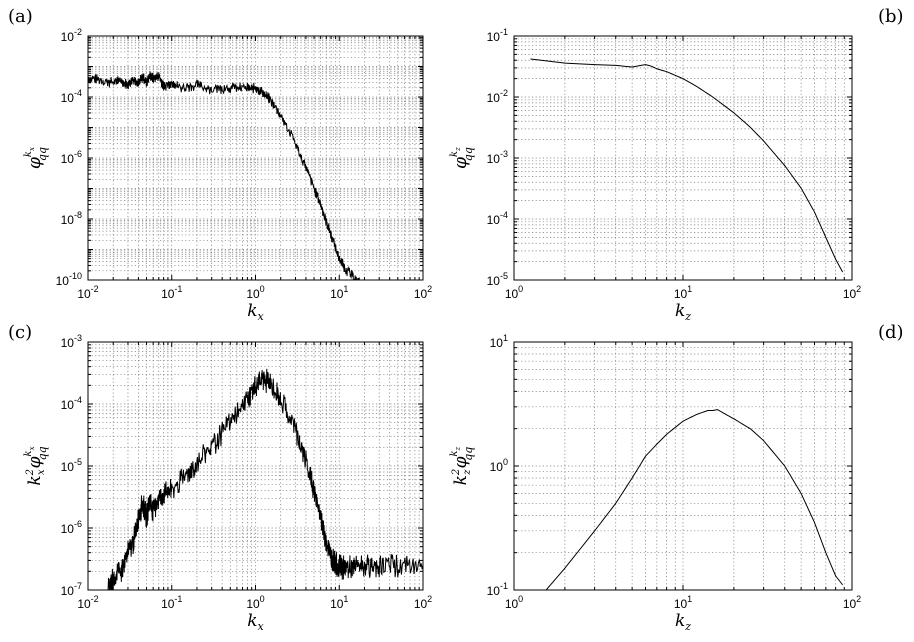 The image size is (914, 642). What do you see at coordinates (499, 465) in the screenshot?
I see `y-tick-label: 10⁰` at bounding box center [499, 465].